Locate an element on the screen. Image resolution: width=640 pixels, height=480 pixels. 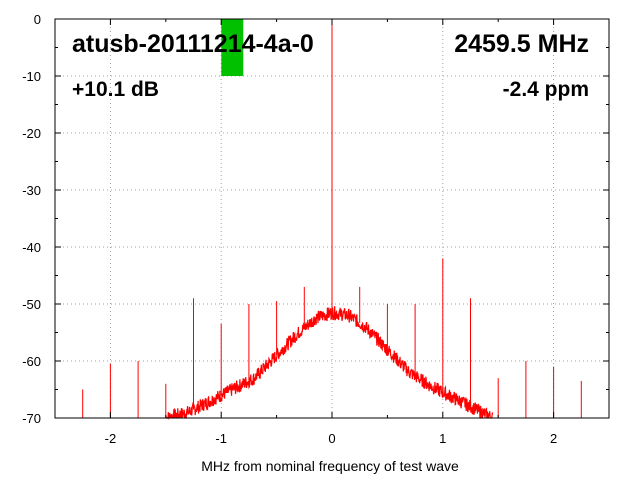
marker-layer is located at coordinates (232, 47).